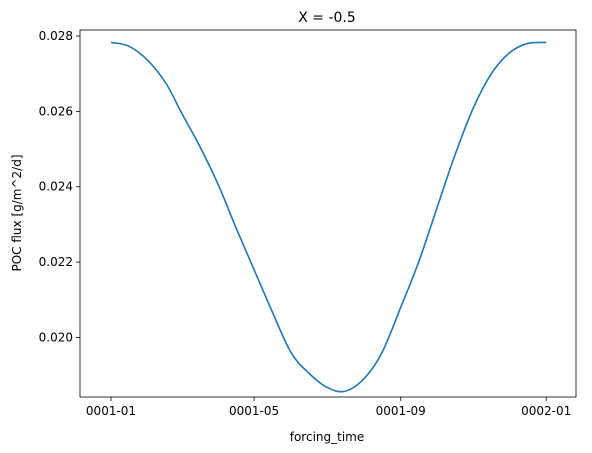 The width and height of the screenshot is (592, 453). Describe the element at coordinates (401, 411) in the screenshot. I see `x-tick-label: 0001-09` at that location.